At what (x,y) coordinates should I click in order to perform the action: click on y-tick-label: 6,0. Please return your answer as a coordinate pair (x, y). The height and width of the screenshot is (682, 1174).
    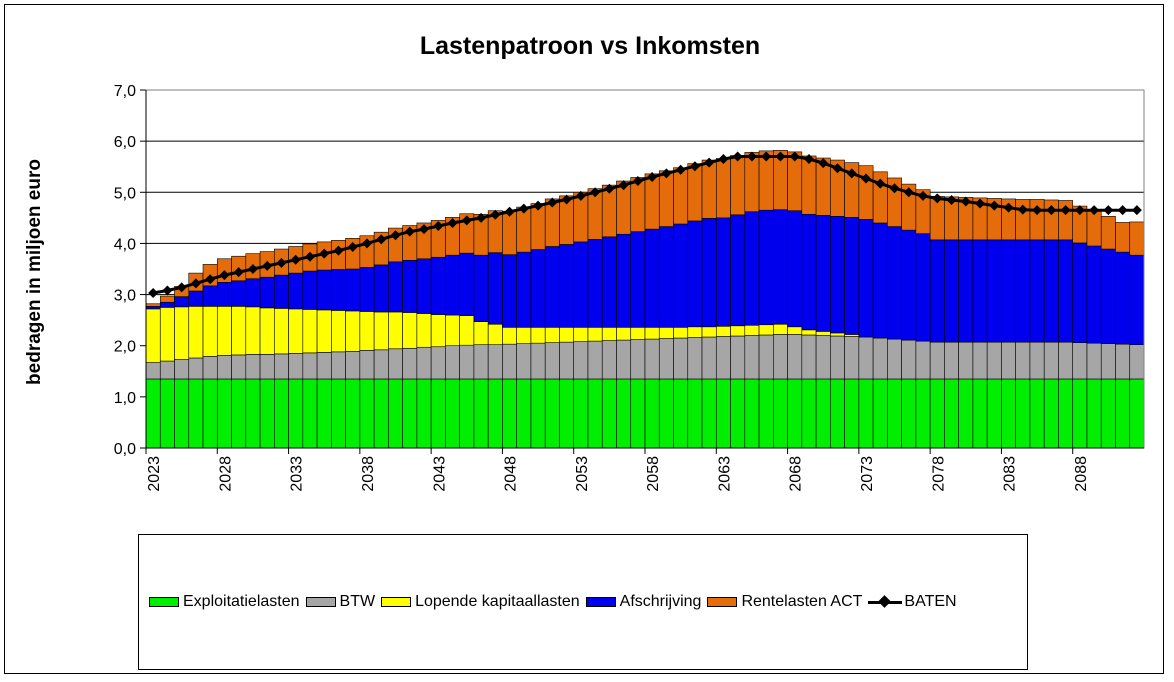
    Looking at the image, I should click on (125, 142).